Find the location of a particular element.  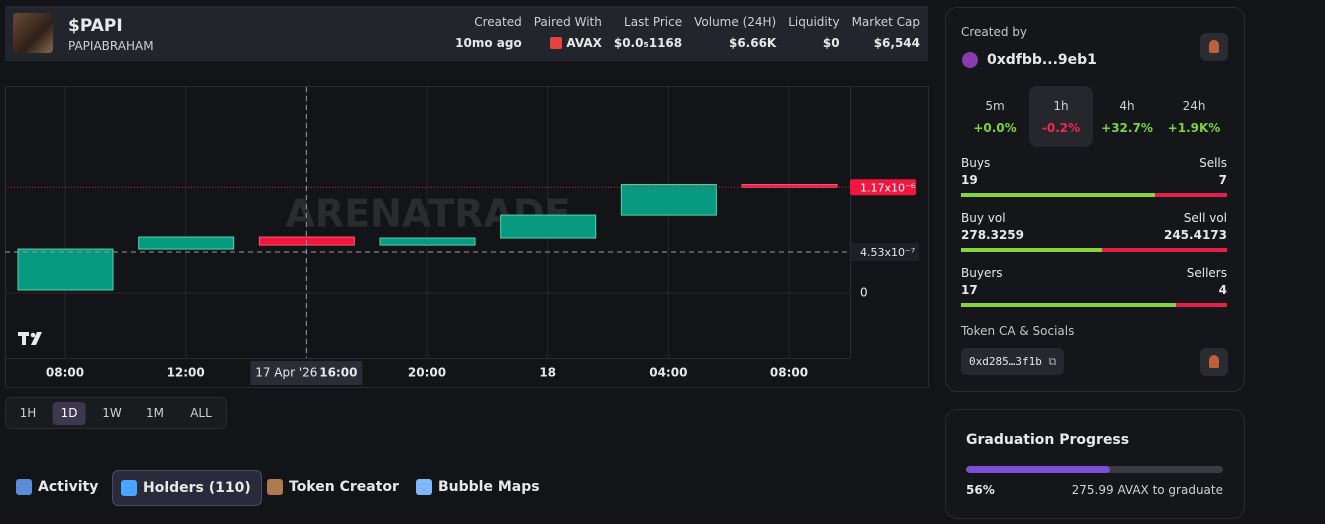

change-value: +1.9K% is located at coordinates (1194, 128).